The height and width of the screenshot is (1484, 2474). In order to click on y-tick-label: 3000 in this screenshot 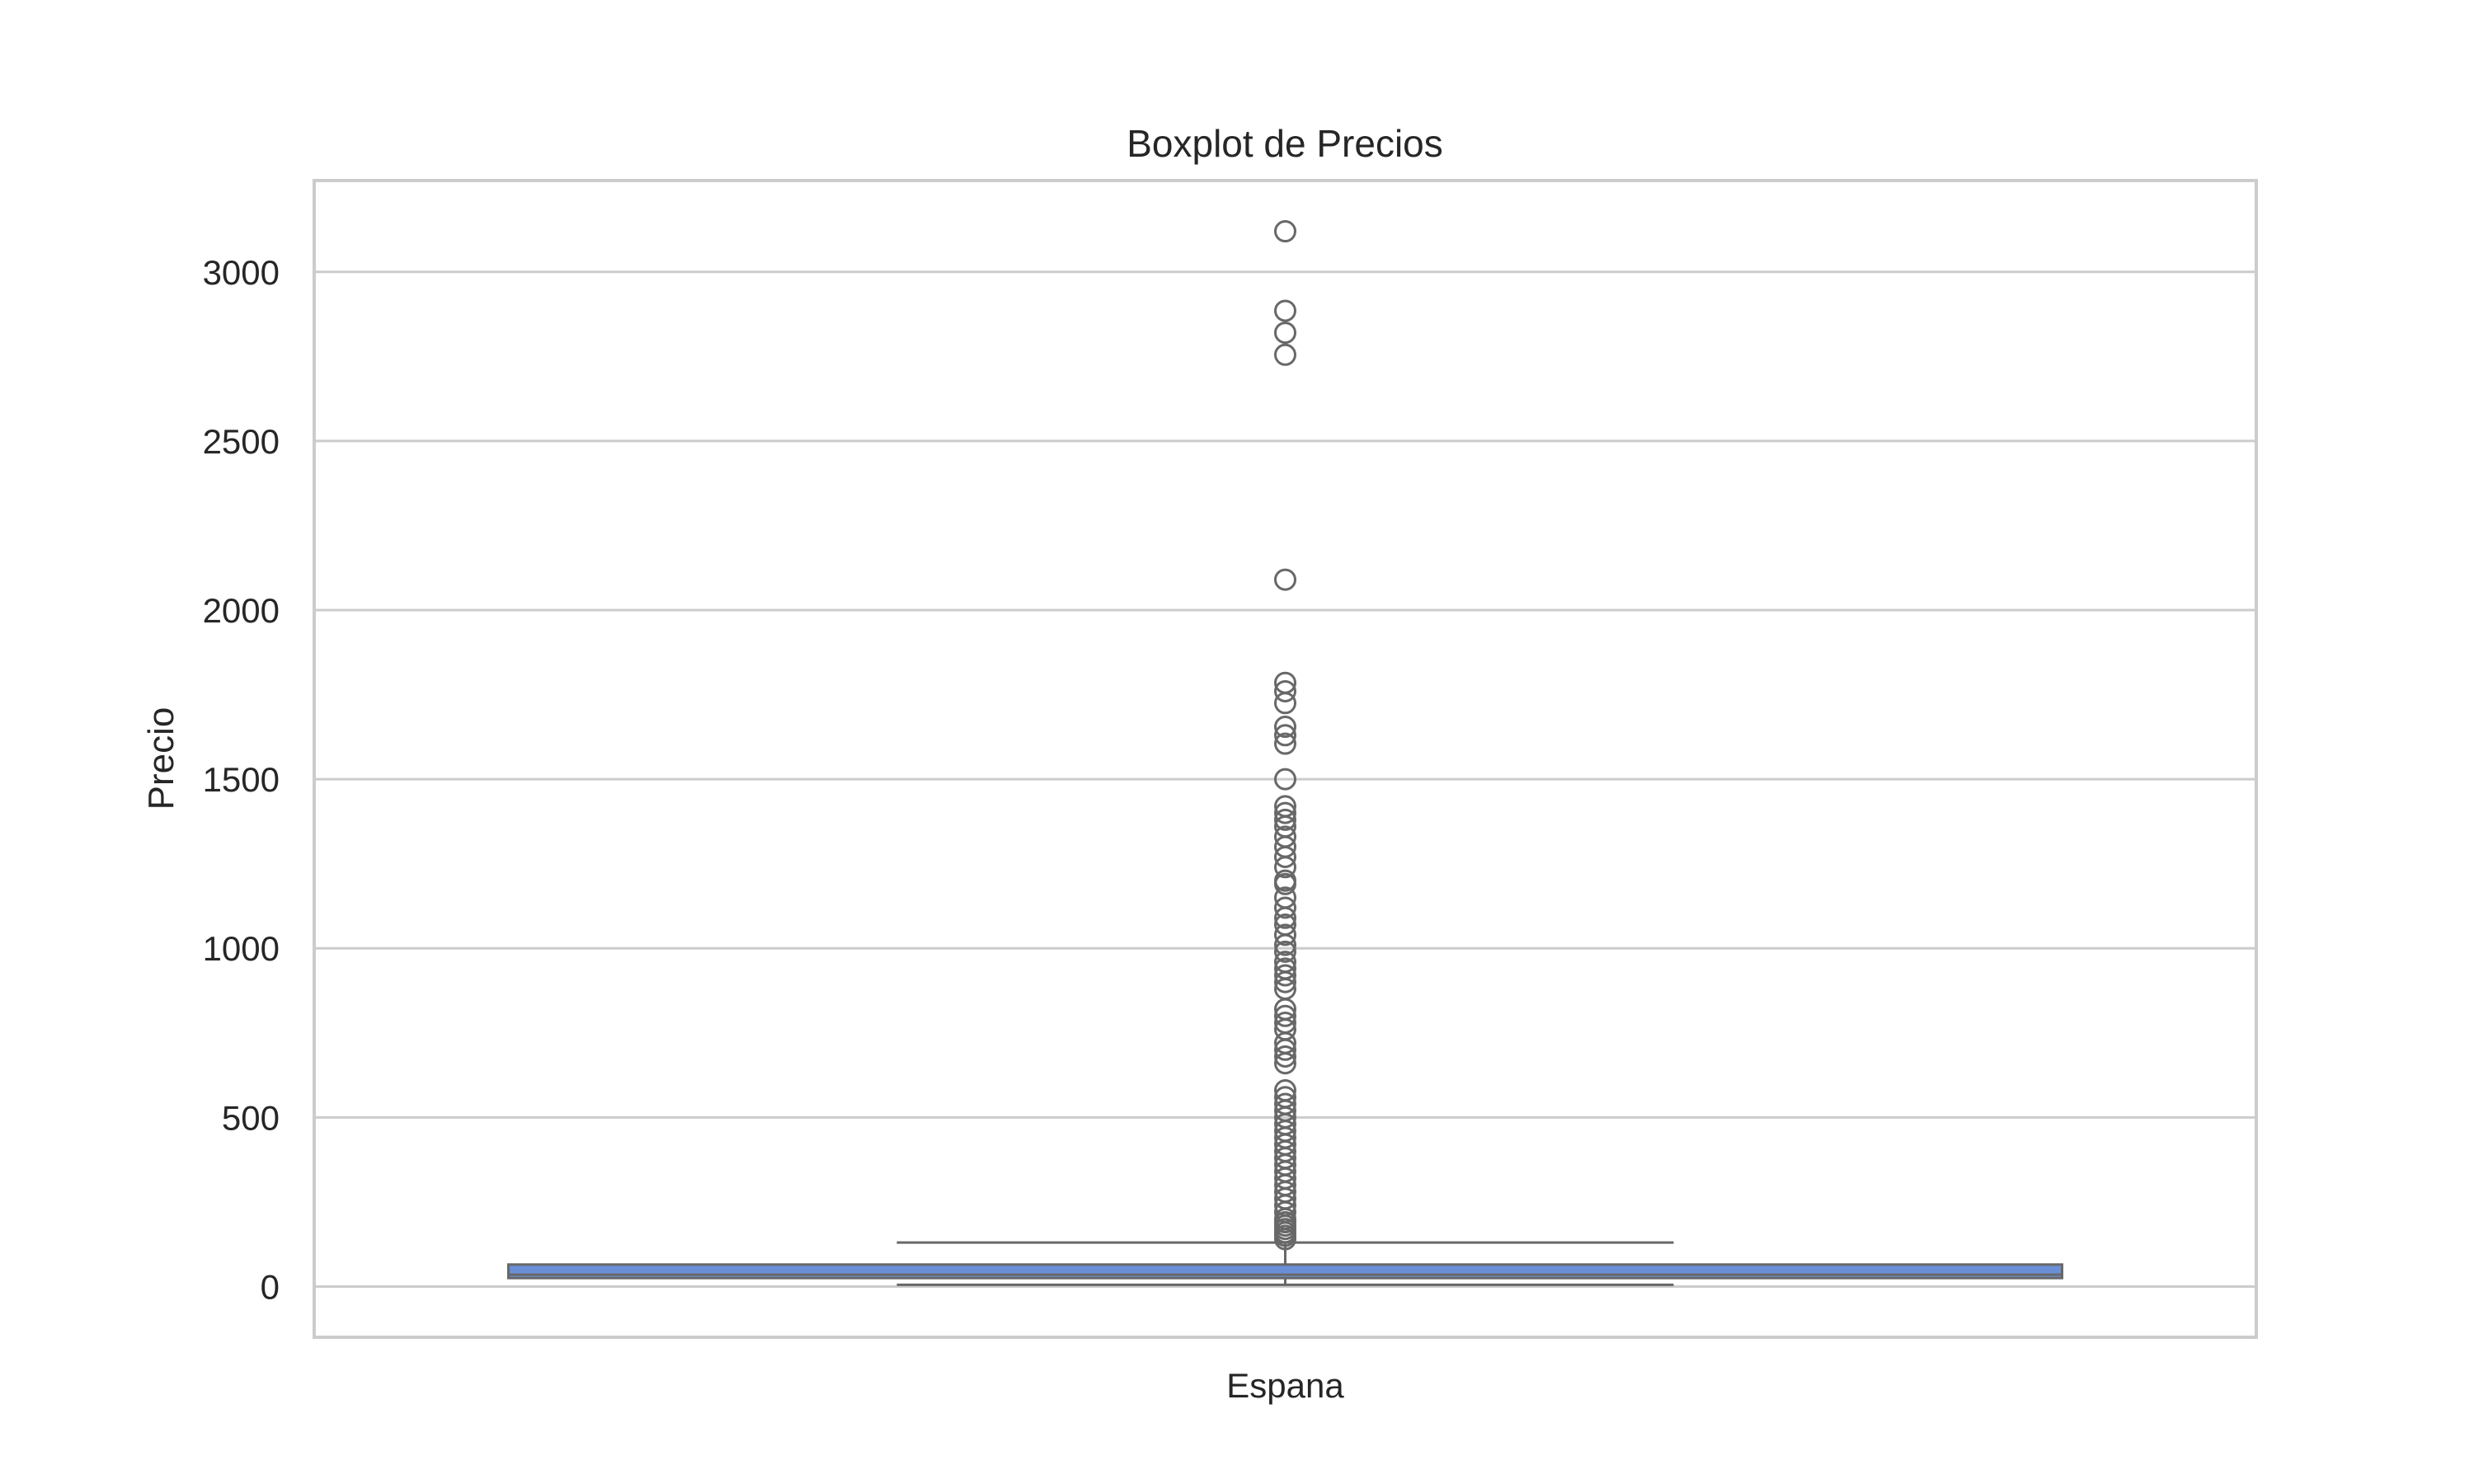, I will do `click(241, 272)`.